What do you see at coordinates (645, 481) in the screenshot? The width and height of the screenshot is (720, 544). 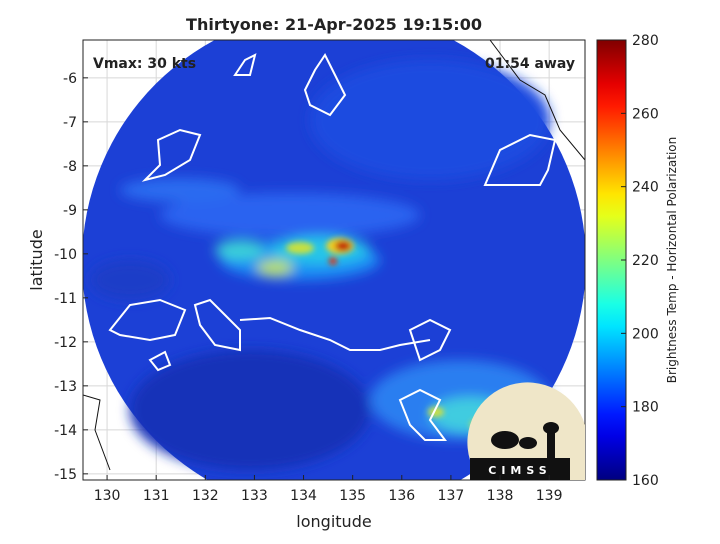 I see `colorbar-tick-label: 160` at bounding box center [645, 481].